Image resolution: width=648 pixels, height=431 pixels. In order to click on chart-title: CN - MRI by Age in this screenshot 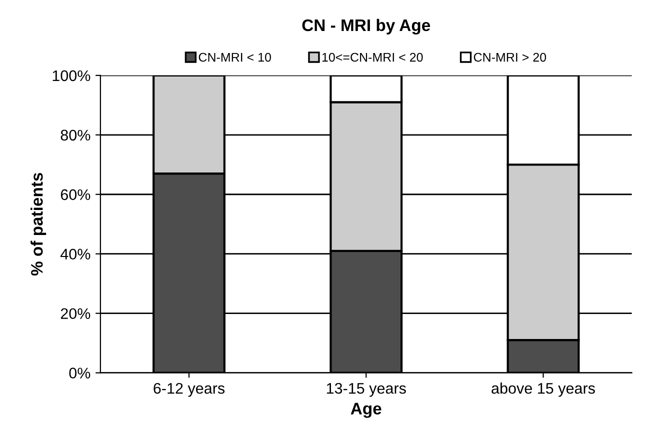, I will do `click(366, 26)`.